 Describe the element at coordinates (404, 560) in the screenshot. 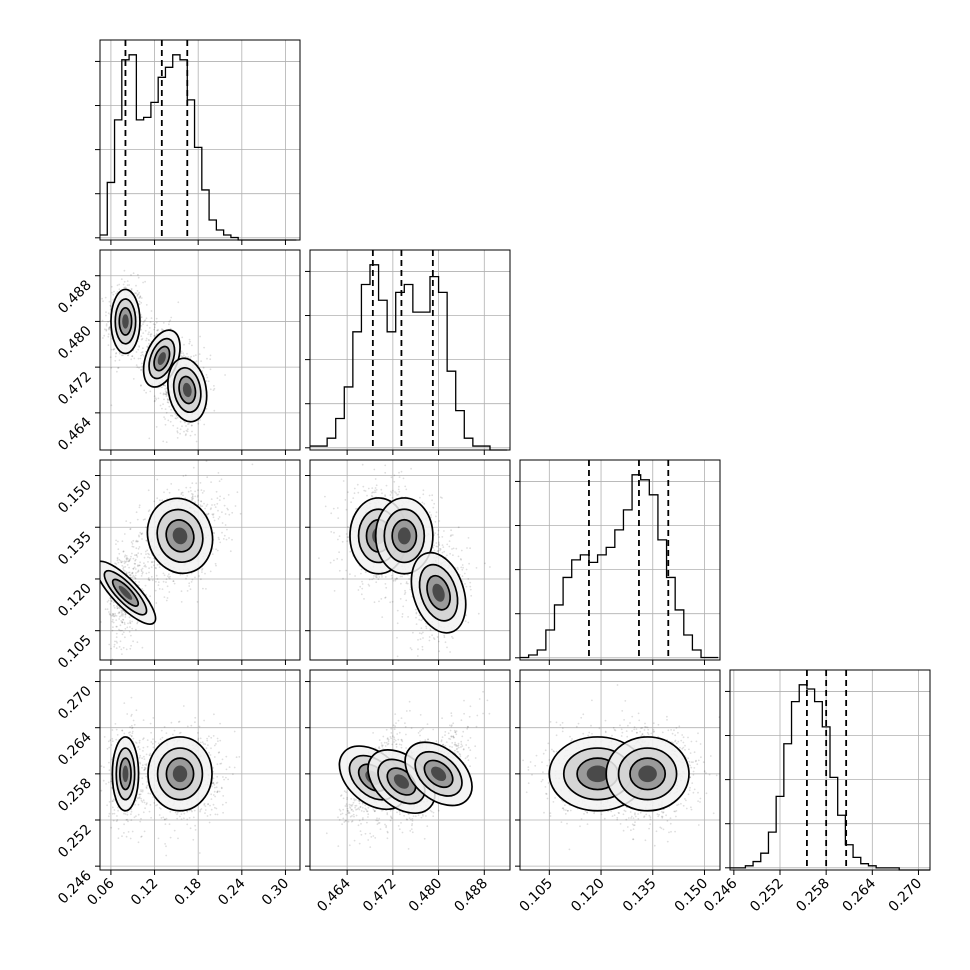

I see `panel-content` at that location.